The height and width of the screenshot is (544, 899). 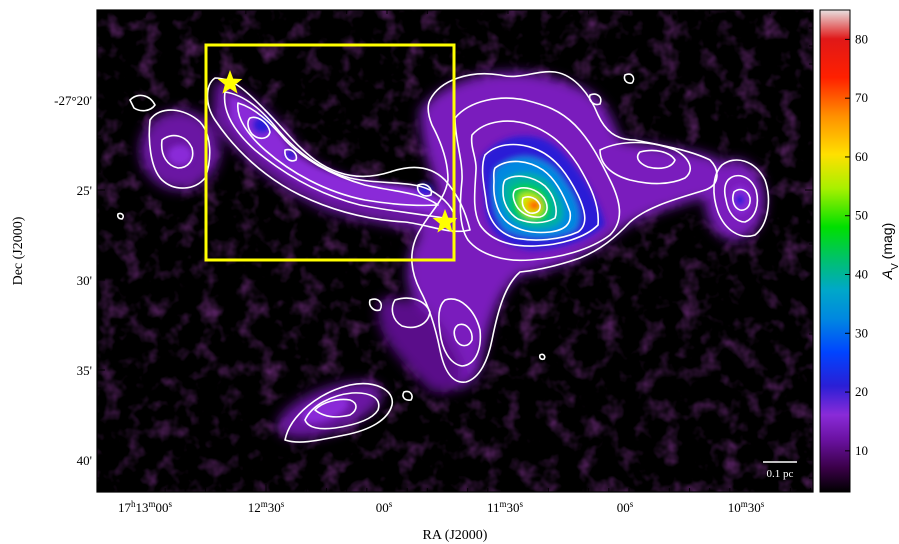 What do you see at coordinates (746, 507) in the screenshot?
I see `x-tick-label: 10m30s` at bounding box center [746, 507].